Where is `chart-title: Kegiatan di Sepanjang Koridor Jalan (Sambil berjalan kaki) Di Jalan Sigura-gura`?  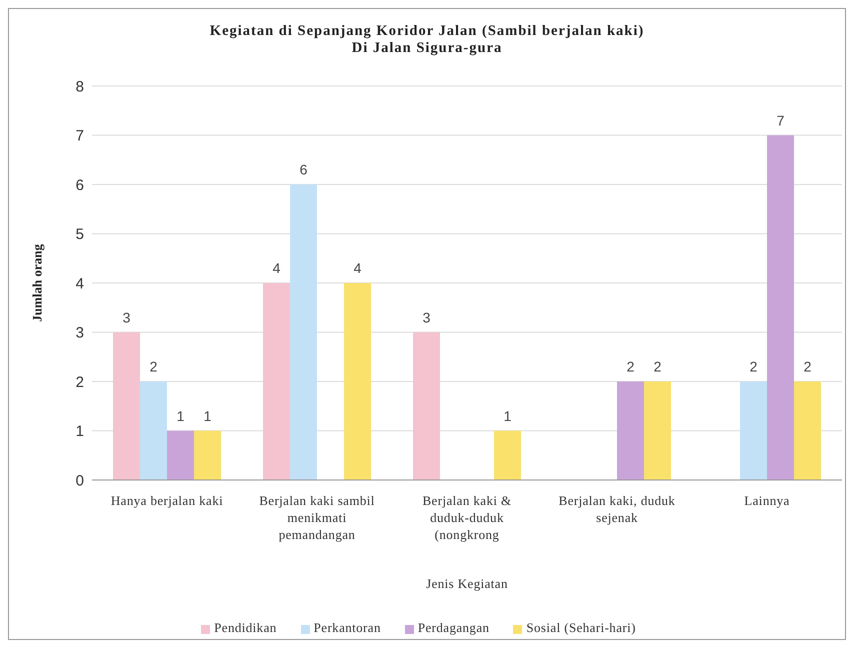
chart-title: Kegiatan di Sepanjang Koridor Jalan (Sambil berjalan kaki) Di Jalan Sigura-gura is located at coordinates (427, 40).